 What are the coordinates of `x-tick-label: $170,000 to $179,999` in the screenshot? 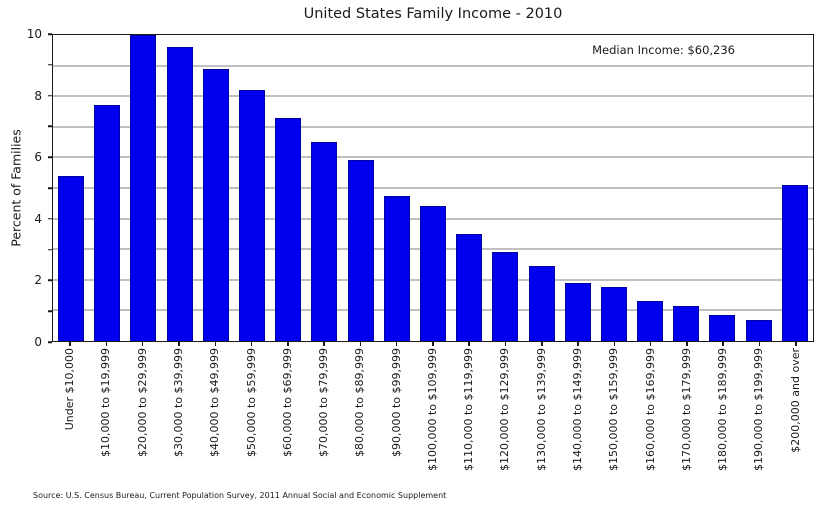 It's located at (686, 410).